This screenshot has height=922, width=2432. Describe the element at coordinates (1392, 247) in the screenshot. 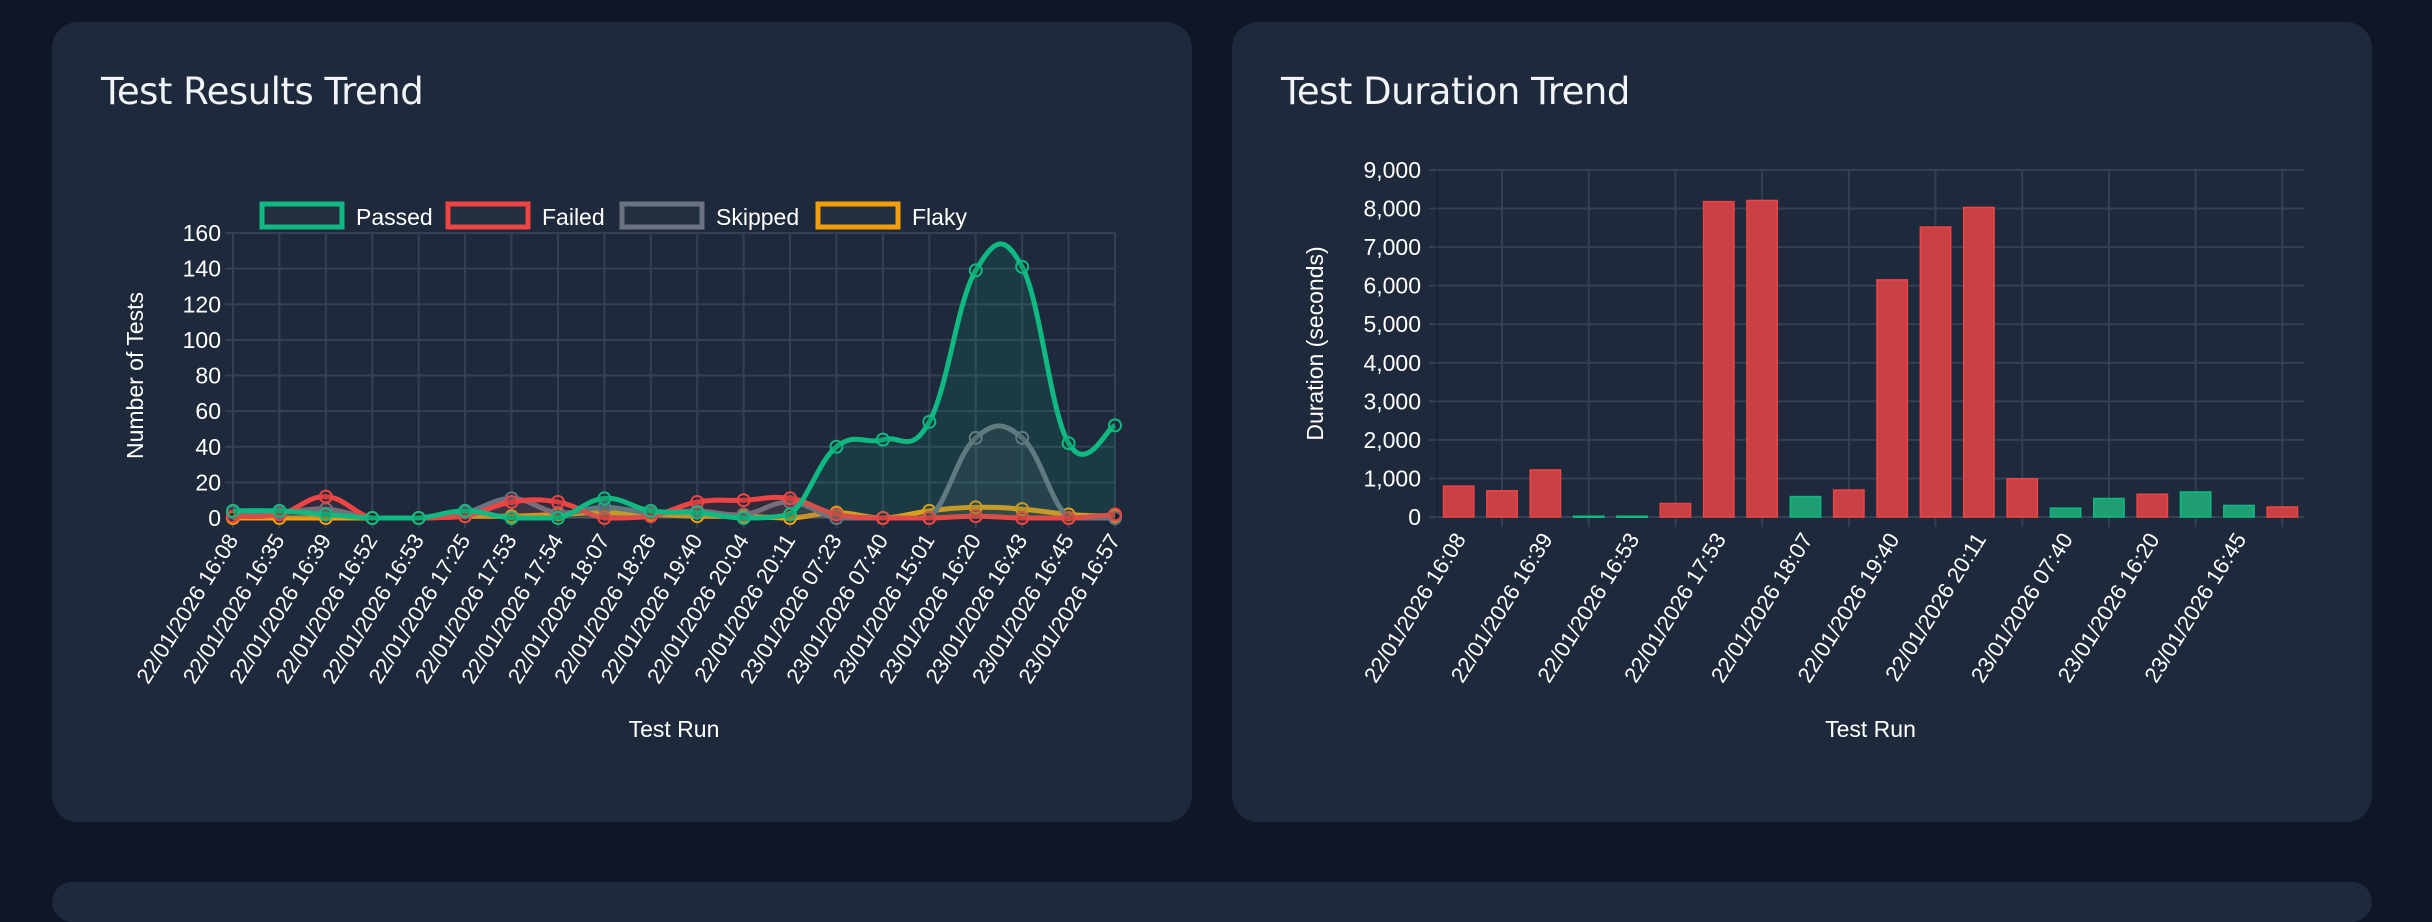

I see `y-tick-label: 7,000` at that location.